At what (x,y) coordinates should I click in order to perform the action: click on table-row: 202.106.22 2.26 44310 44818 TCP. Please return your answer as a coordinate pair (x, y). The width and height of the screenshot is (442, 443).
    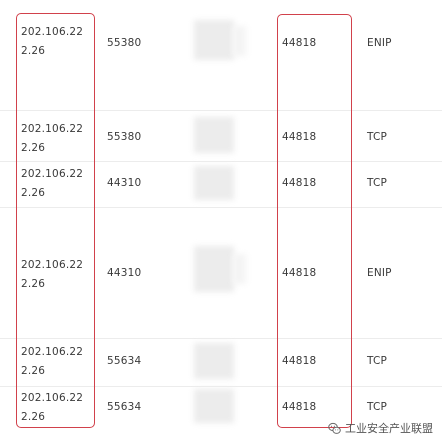
    Looking at the image, I should click on (221, 184).